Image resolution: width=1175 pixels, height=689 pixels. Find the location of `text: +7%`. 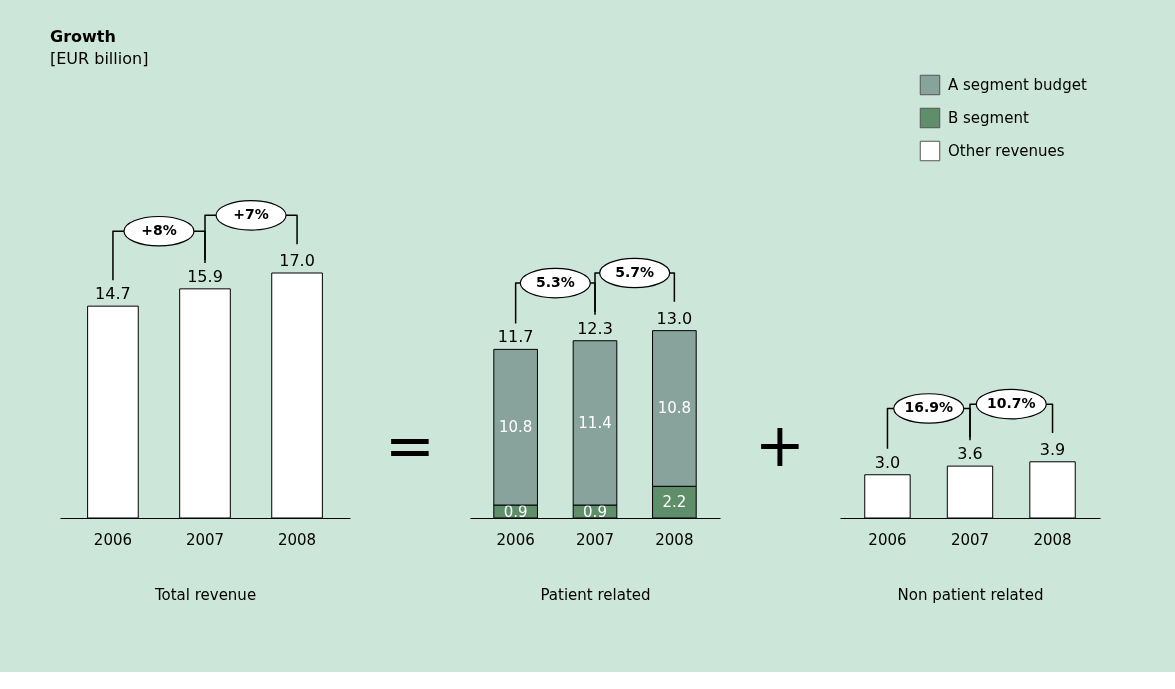

text: +7% is located at coordinates (251, 214).